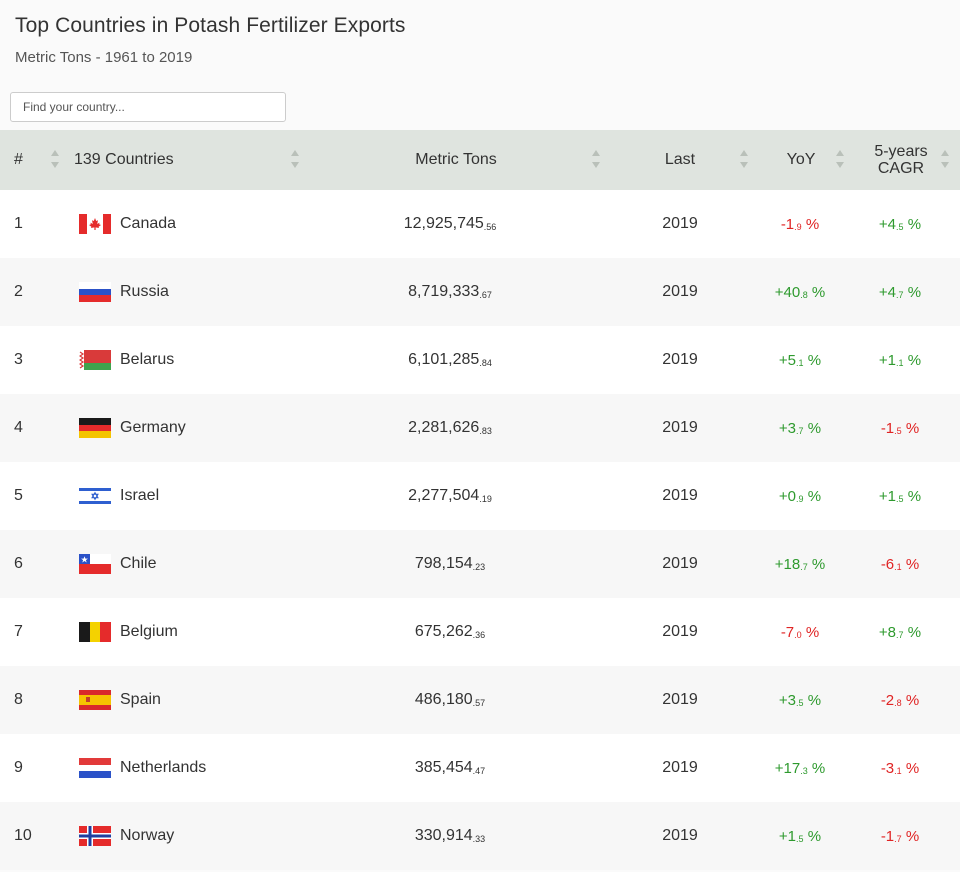 The image size is (960, 872). I want to click on column-header-value: Metric Tons, so click(456, 159).